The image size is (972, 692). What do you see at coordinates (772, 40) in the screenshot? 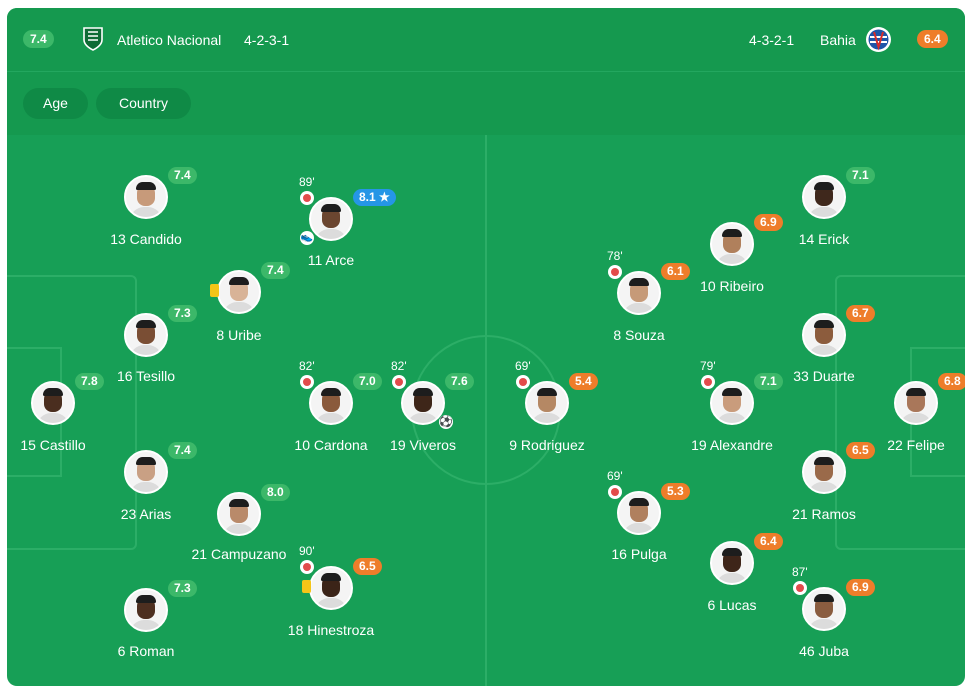
I see `away-formation: 4-3-2-1` at bounding box center [772, 40].